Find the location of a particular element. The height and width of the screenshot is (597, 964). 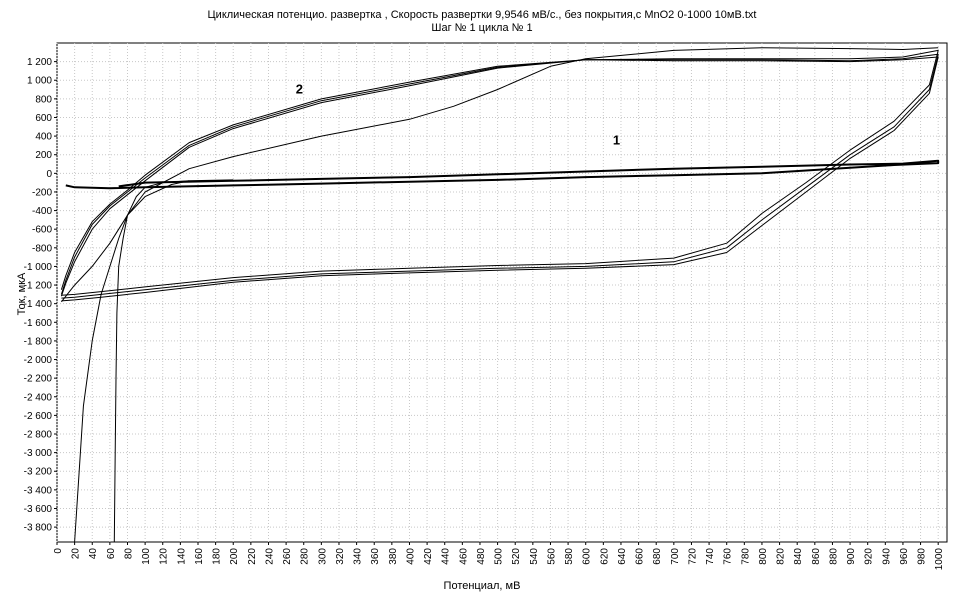

y-tick-label: -1 200 is located at coordinates (38, 286).